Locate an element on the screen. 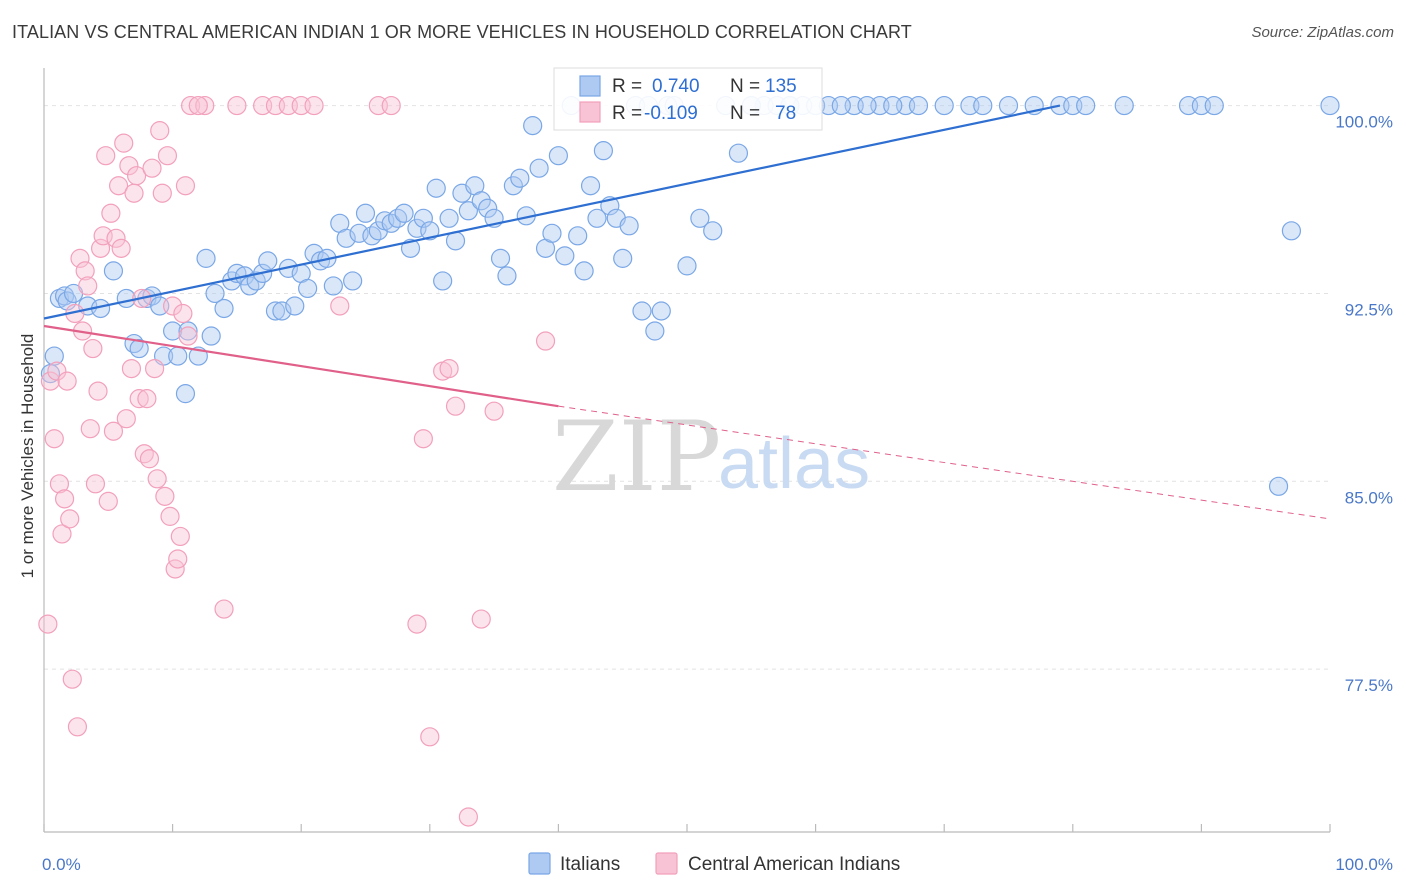  bottom-legend-swatch-italians is located at coordinates (539, 863).